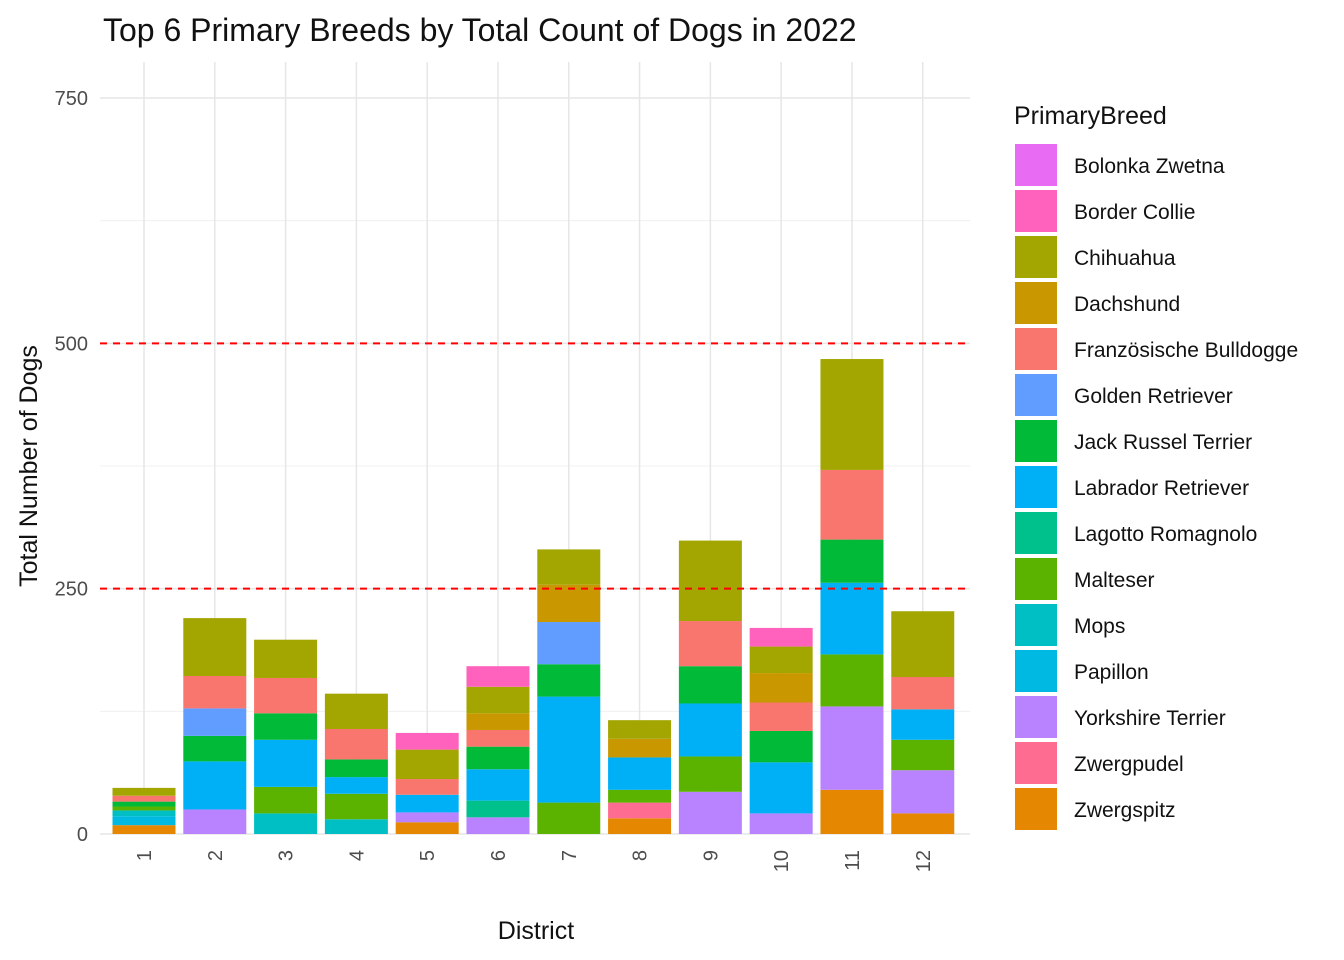 The image size is (1344, 960). What do you see at coordinates (711, 855) in the screenshot?
I see `x-tick-label: 9` at bounding box center [711, 855].